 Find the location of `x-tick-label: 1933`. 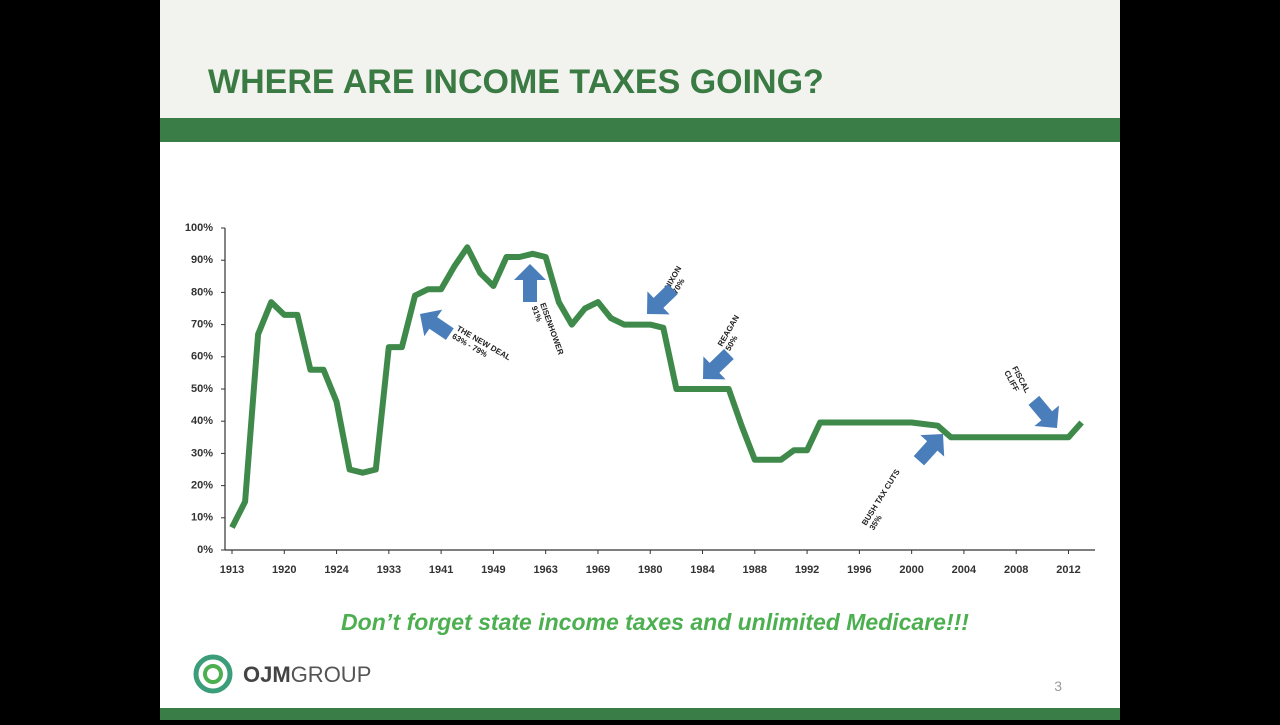

x-tick-label: 1933 is located at coordinates (389, 570).